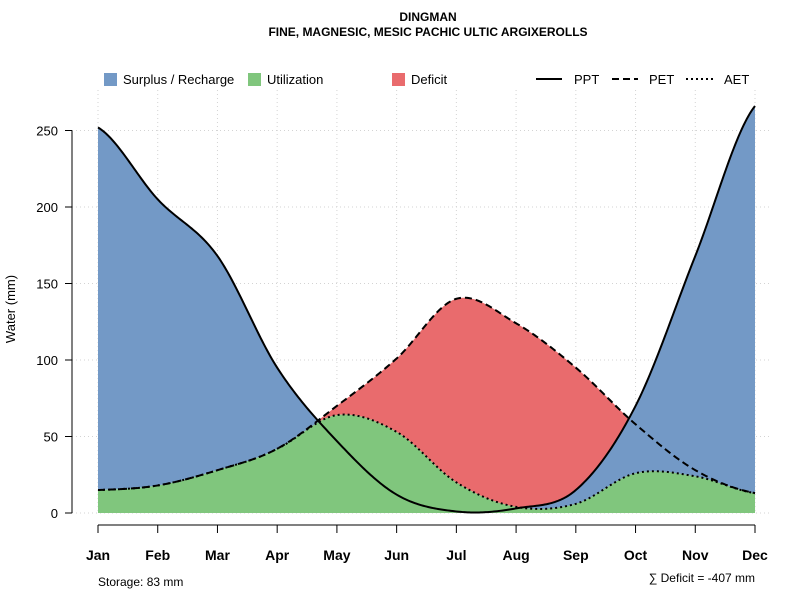 The height and width of the screenshot is (600, 800). What do you see at coordinates (98, 555) in the screenshot?
I see `x-tick-label-jan: Jan` at bounding box center [98, 555].